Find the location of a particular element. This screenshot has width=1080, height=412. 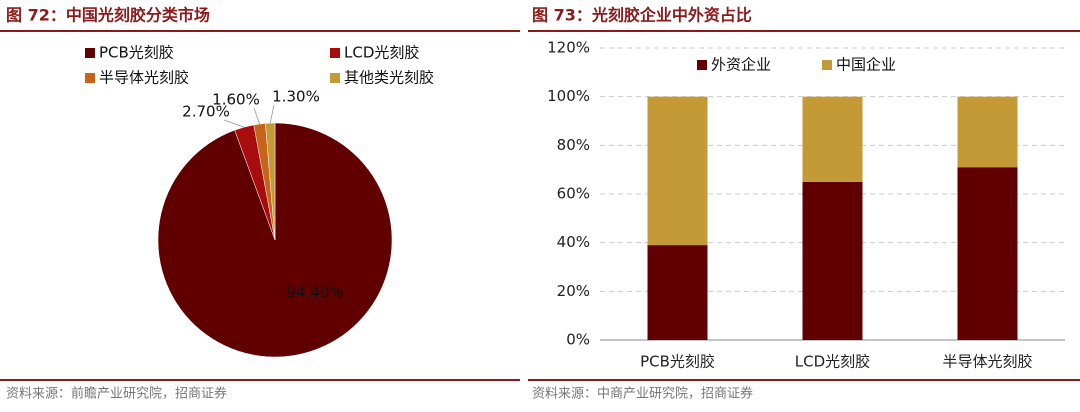

y-tick-label: 80% is located at coordinates (573, 145).